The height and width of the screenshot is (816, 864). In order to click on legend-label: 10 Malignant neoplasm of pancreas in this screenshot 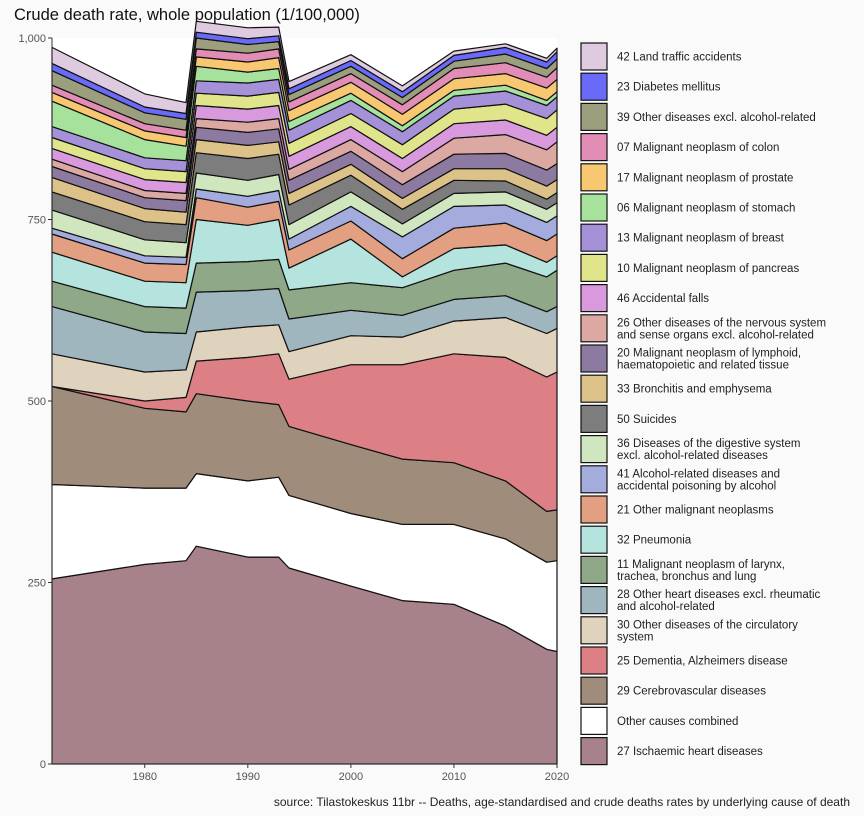, I will do `click(708, 269)`.